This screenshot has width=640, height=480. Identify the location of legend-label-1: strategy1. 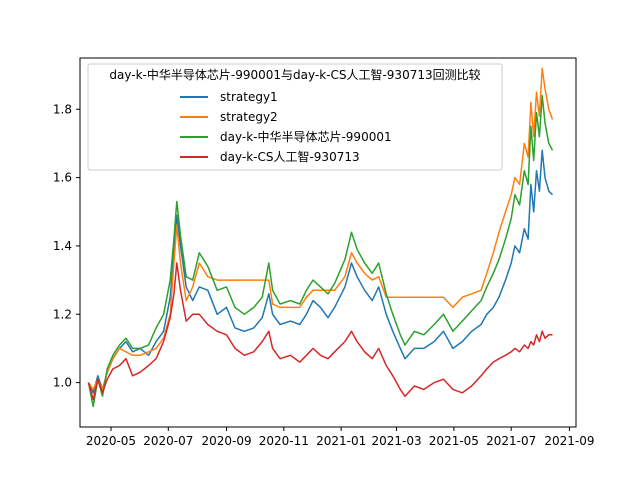
(249, 97).